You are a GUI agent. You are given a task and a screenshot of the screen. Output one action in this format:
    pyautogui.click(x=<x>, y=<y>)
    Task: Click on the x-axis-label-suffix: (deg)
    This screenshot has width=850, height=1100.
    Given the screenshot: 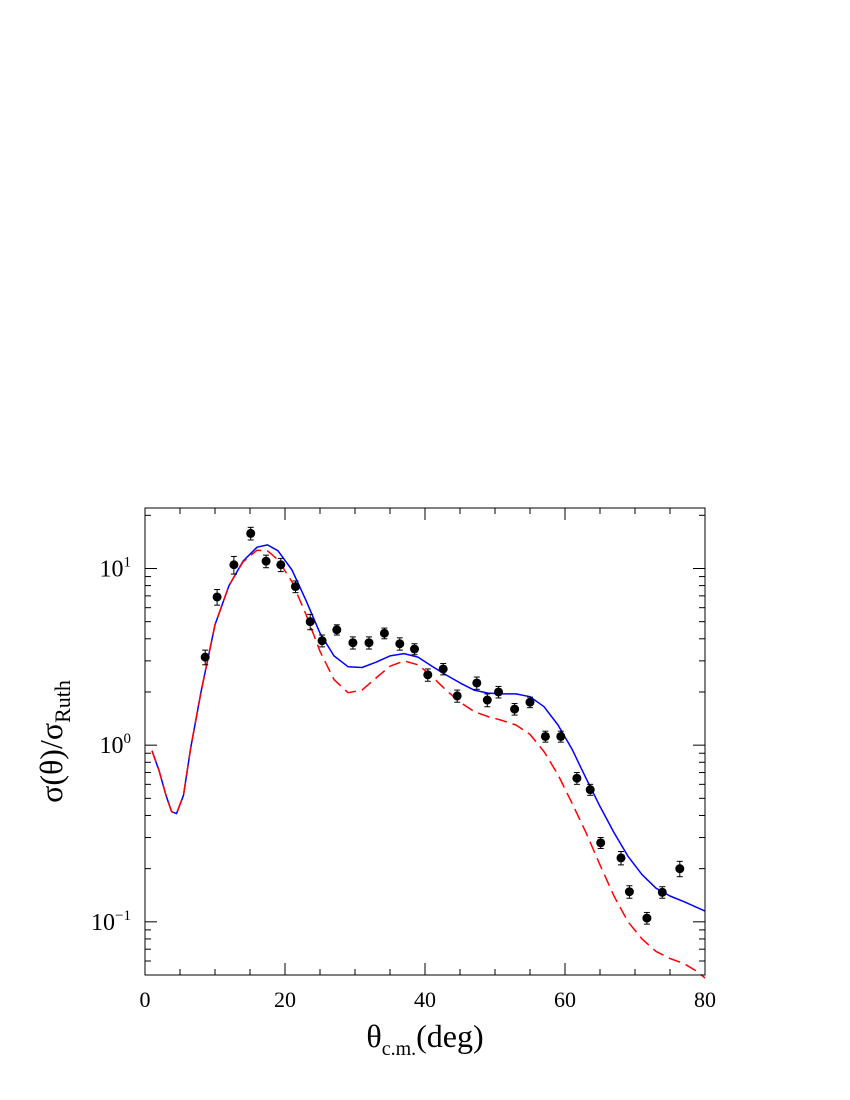 What is the action you would take?
    pyautogui.click(x=450, y=1036)
    